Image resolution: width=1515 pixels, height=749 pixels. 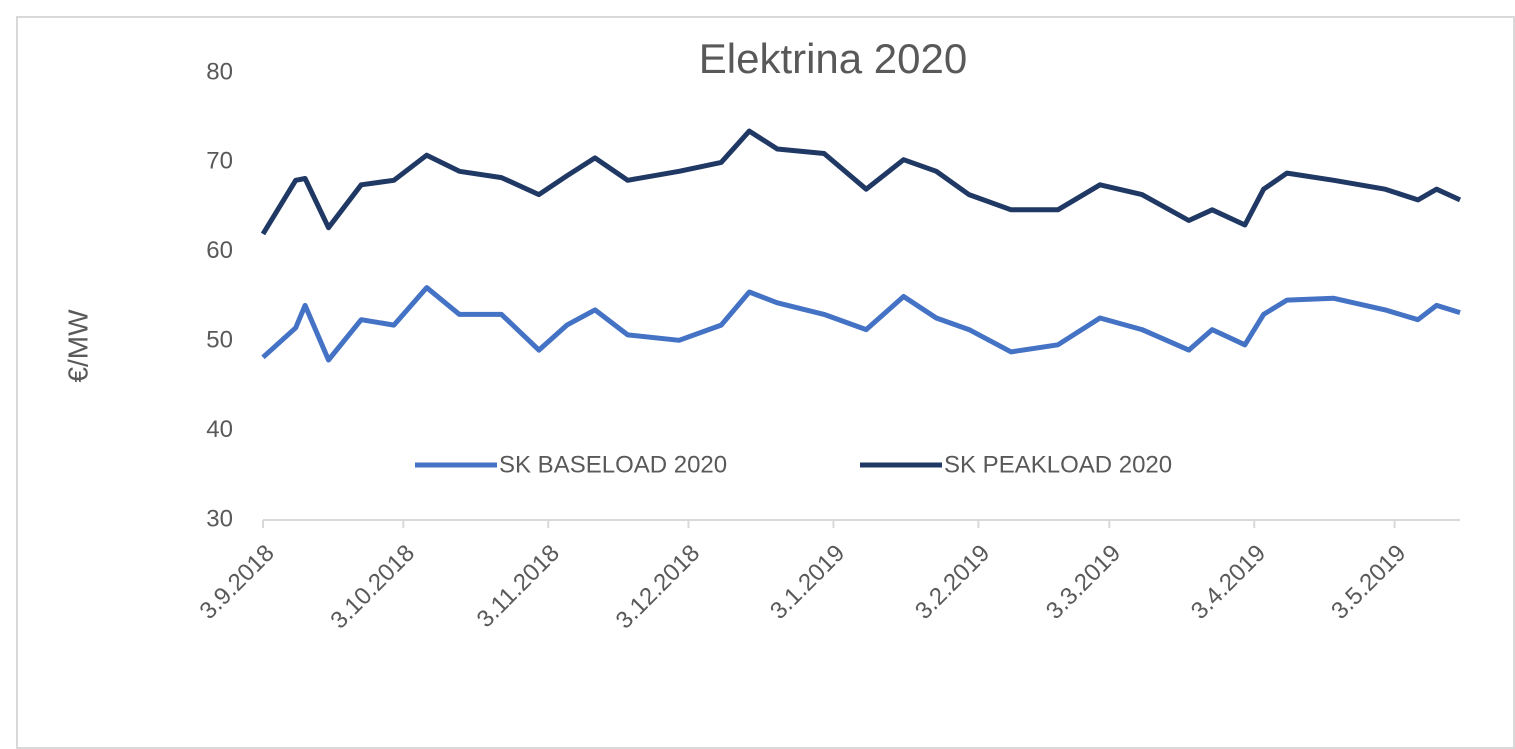 I want to click on legend-label: SK PEAKLOAD 2020, so click(x=1058, y=464).